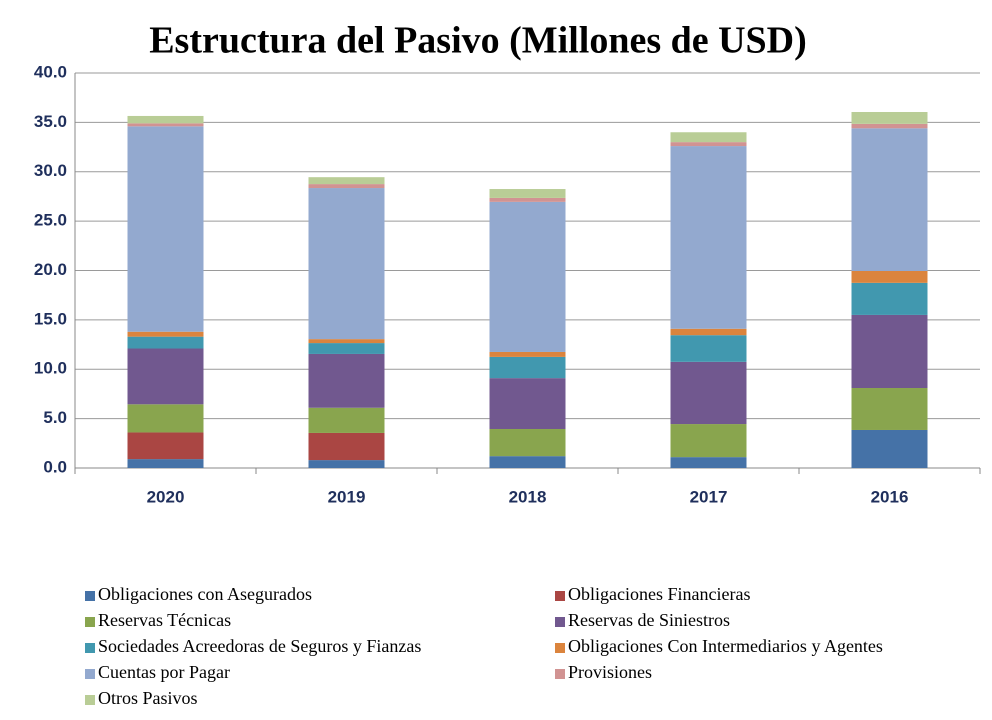 This screenshot has height=720, width=992. I want to click on x-tick-label: 2017, so click(709, 496).